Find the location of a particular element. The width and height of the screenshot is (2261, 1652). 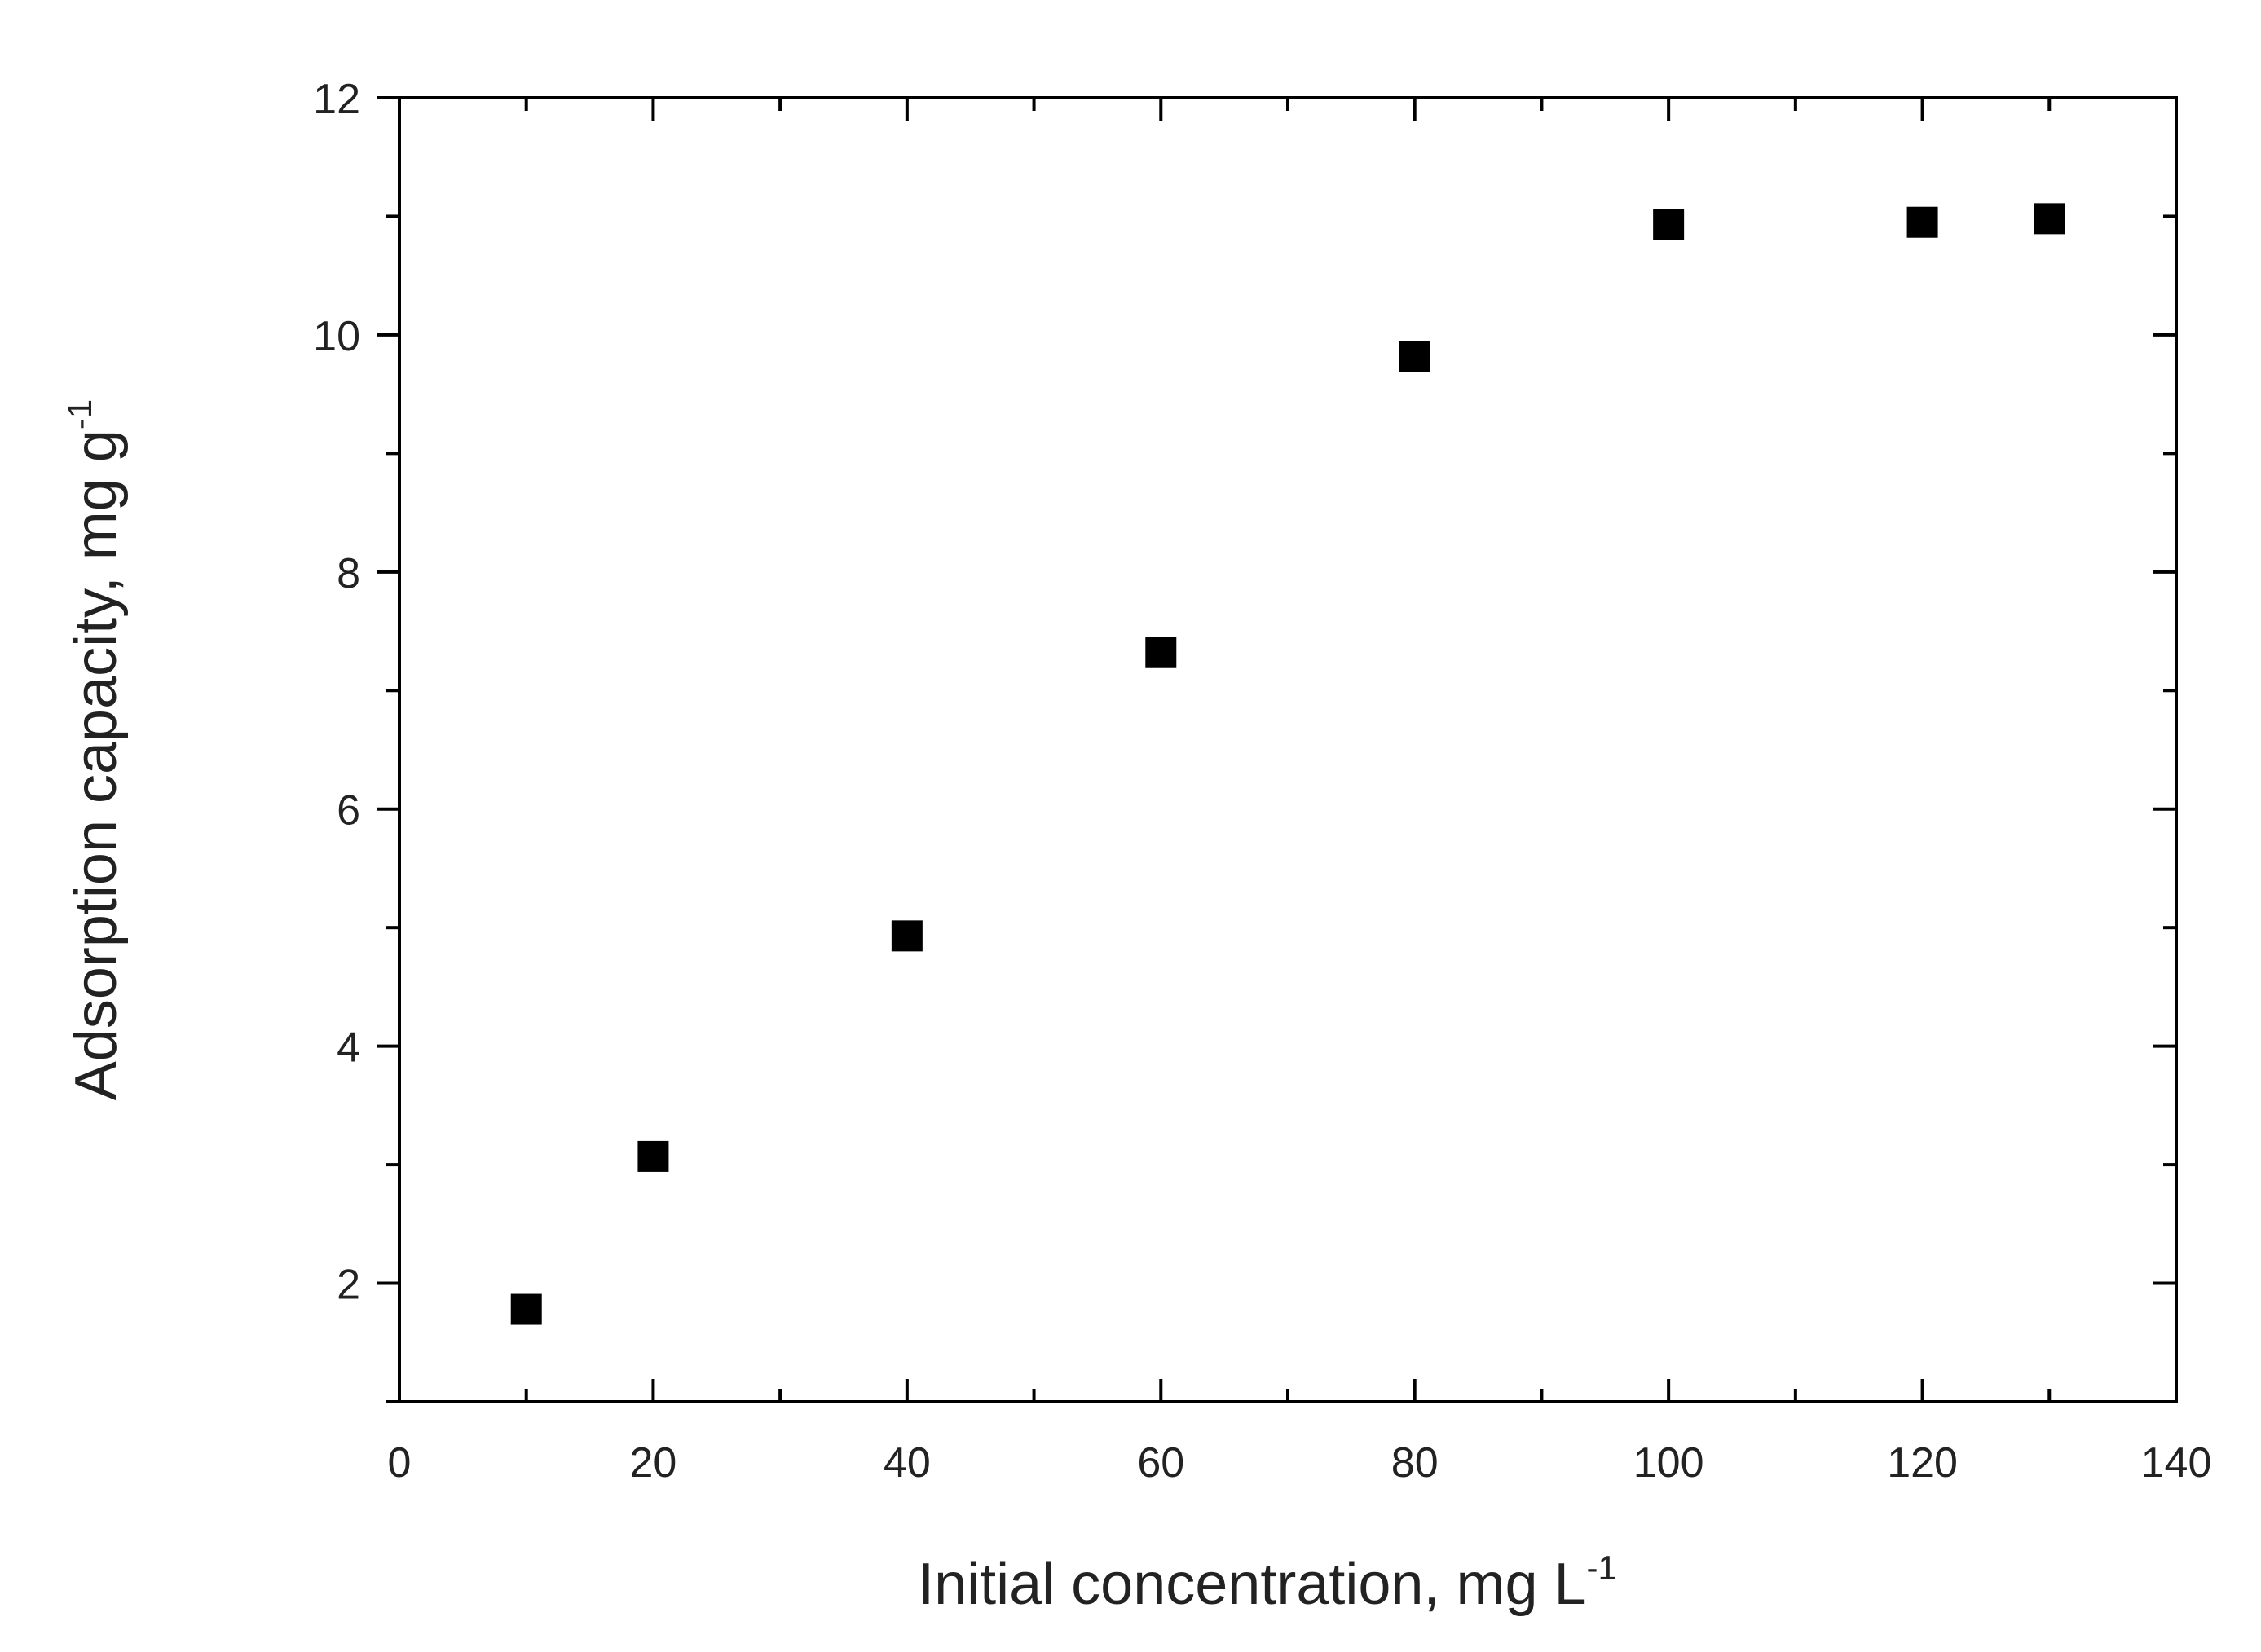

x-tick-label: 40 is located at coordinates (908, 1463).